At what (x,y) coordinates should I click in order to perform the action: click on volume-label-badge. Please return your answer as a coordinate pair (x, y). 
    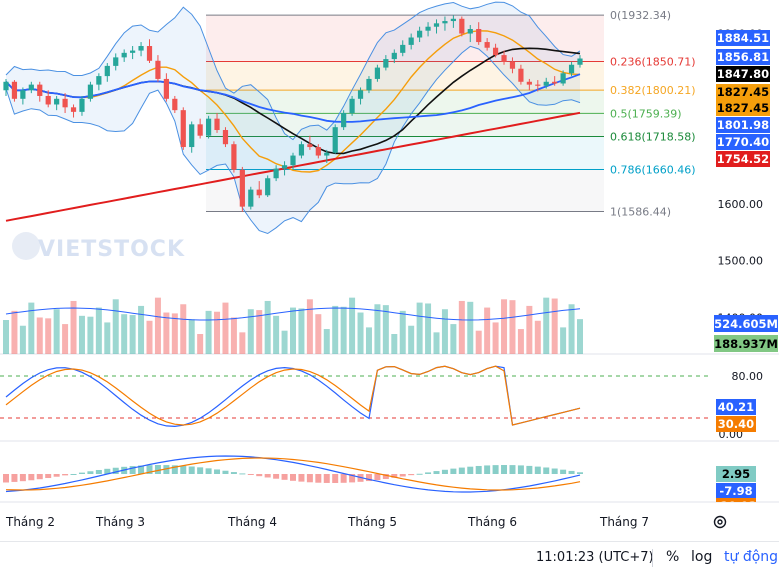
    Looking at the image, I should click on (746, 323).